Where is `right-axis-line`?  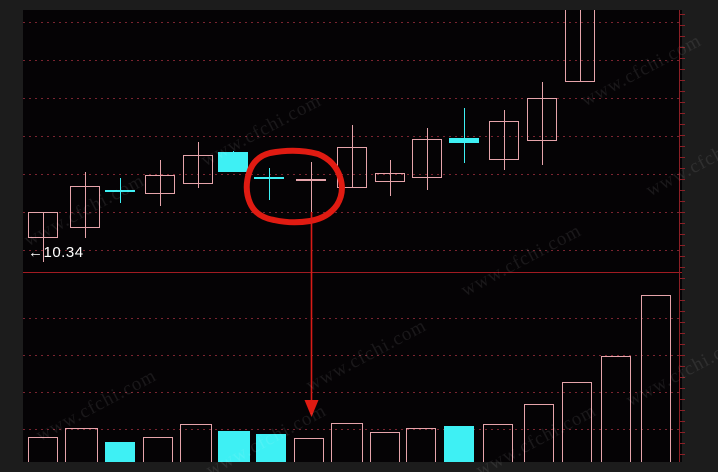
right-axis-line is located at coordinates (679, 236).